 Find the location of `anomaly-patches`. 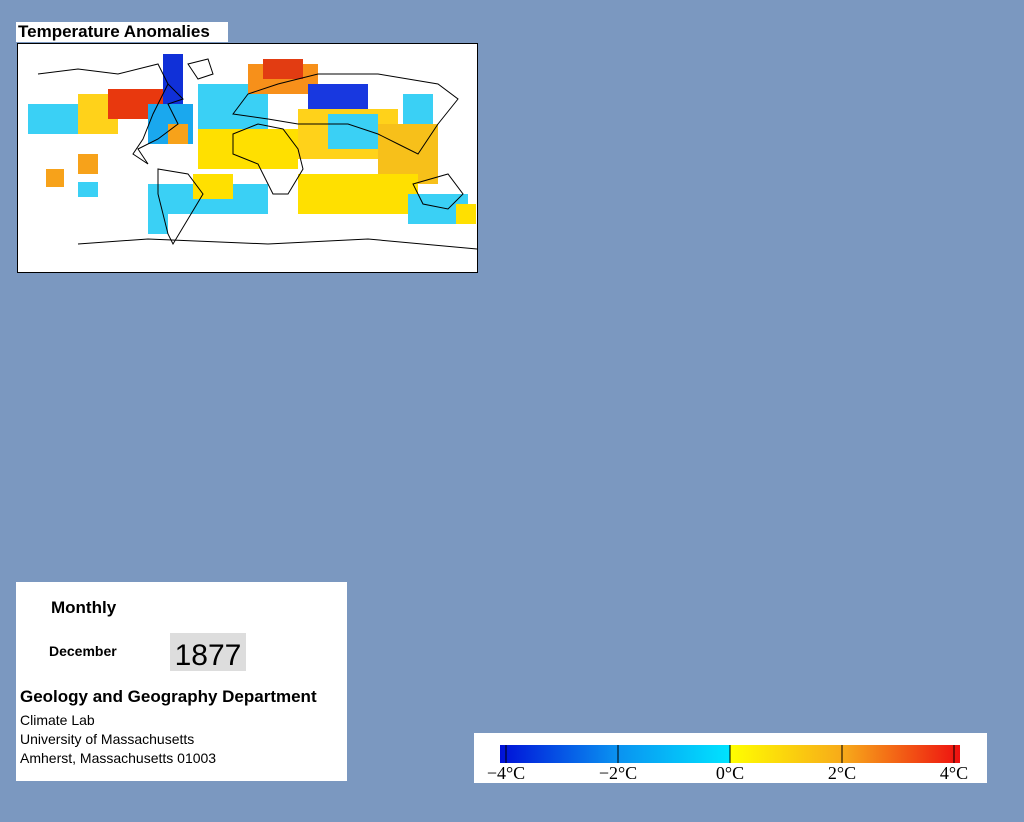

anomaly-patches is located at coordinates (252, 144).